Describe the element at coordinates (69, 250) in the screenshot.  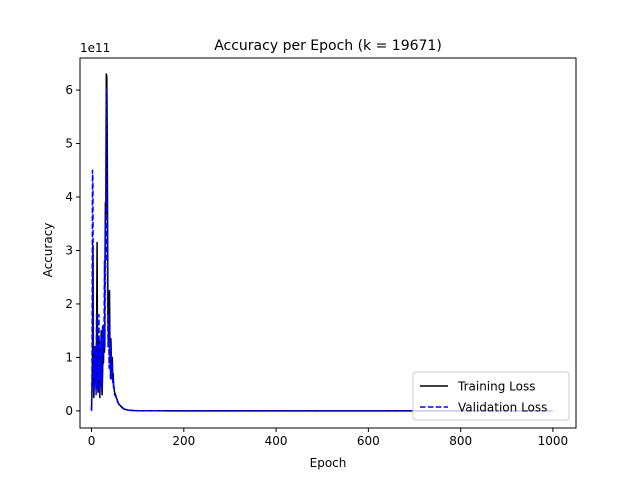
I see `y-tick-label: 3` at that location.